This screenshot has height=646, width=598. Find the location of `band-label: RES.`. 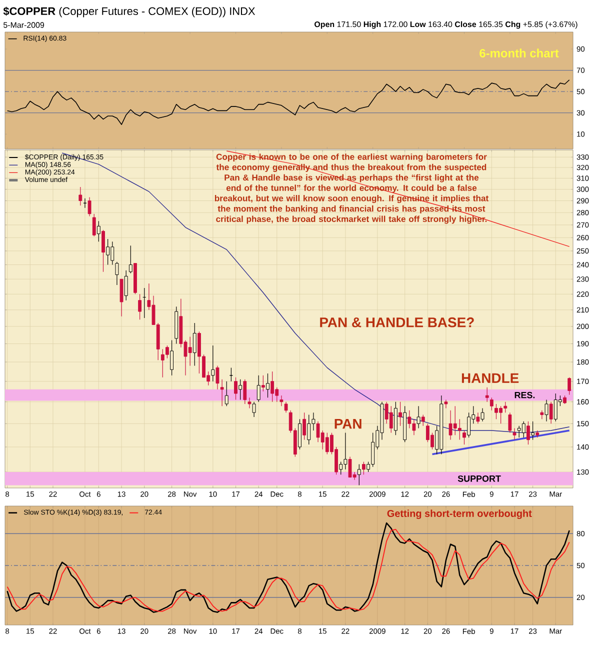

band-label: RES. is located at coordinates (524, 395).